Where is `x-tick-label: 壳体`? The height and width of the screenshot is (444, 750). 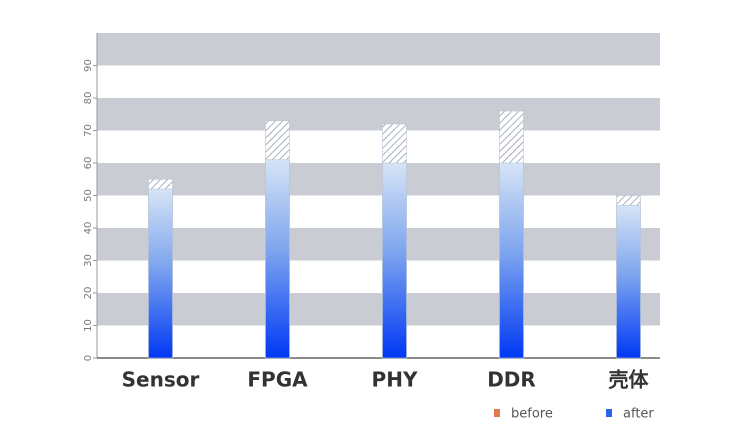
x-tick-label: 壳体 is located at coordinates (629, 380).